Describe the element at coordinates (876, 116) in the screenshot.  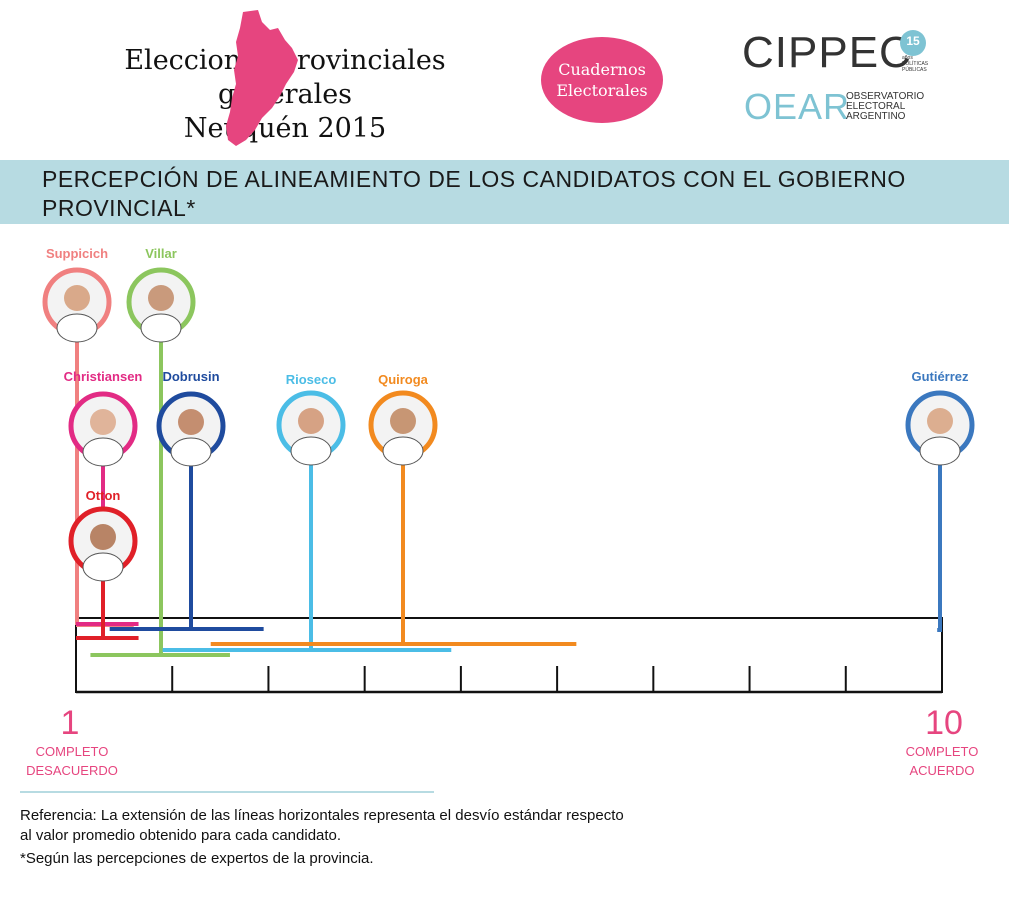
I see `oear-sub3: ARGENTINO` at that location.